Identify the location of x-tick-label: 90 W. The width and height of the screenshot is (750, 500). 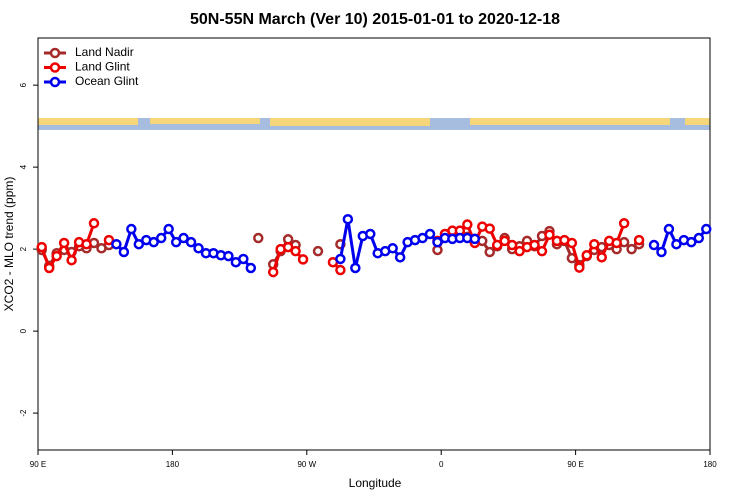
(306, 464).